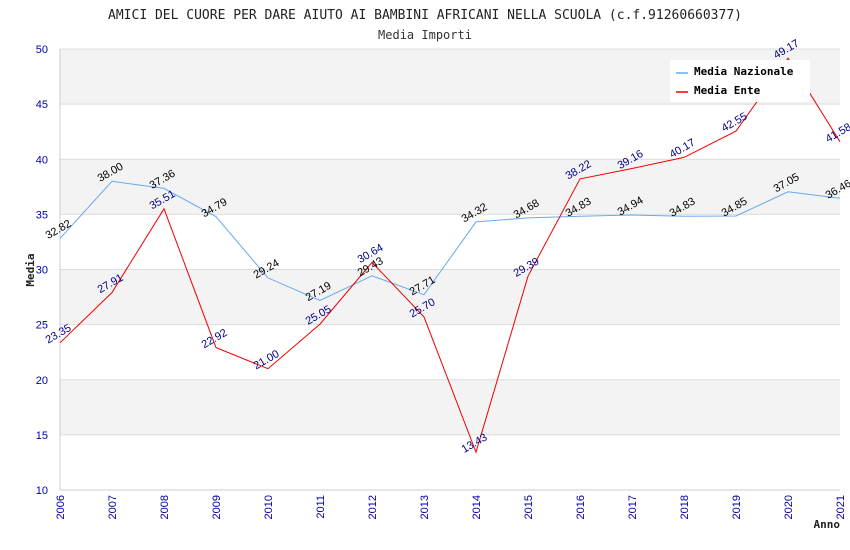 This screenshot has width=850, height=550. Describe the element at coordinates (425, 35) in the screenshot. I see `chart-subtitle: Media Importi` at that location.